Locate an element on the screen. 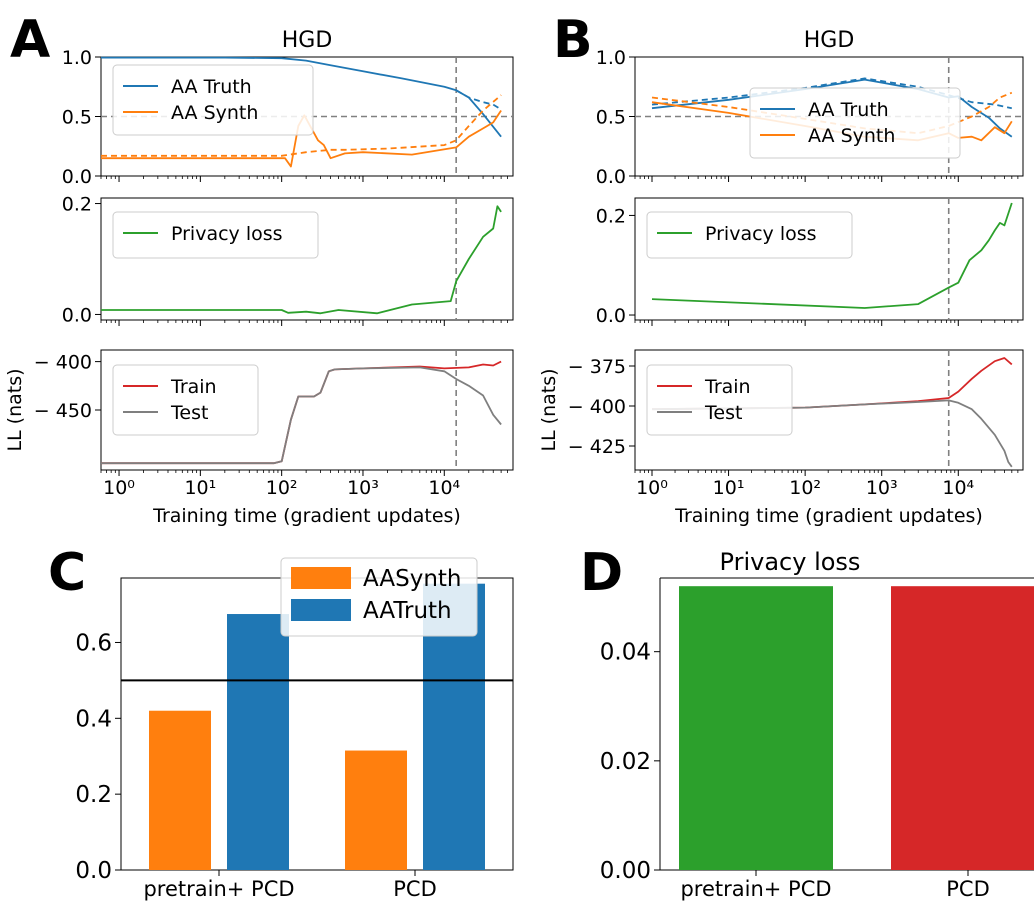 This screenshot has width=1034, height=903. y-tick-label: 0.6 is located at coordinates (93, 643).